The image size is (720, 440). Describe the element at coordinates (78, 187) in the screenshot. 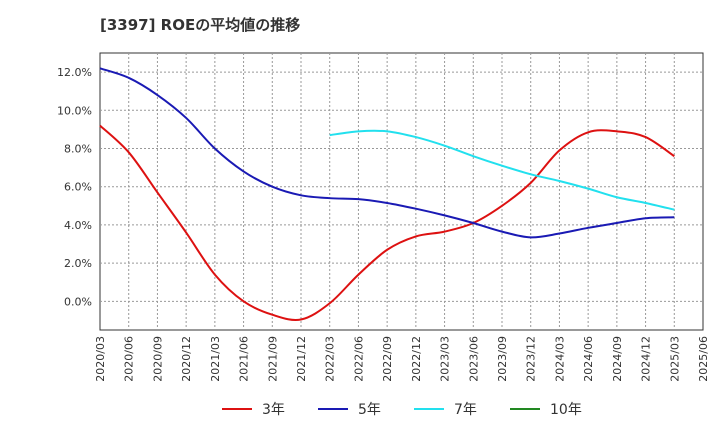

I see `y-tick-label: 6.0%` at that location.